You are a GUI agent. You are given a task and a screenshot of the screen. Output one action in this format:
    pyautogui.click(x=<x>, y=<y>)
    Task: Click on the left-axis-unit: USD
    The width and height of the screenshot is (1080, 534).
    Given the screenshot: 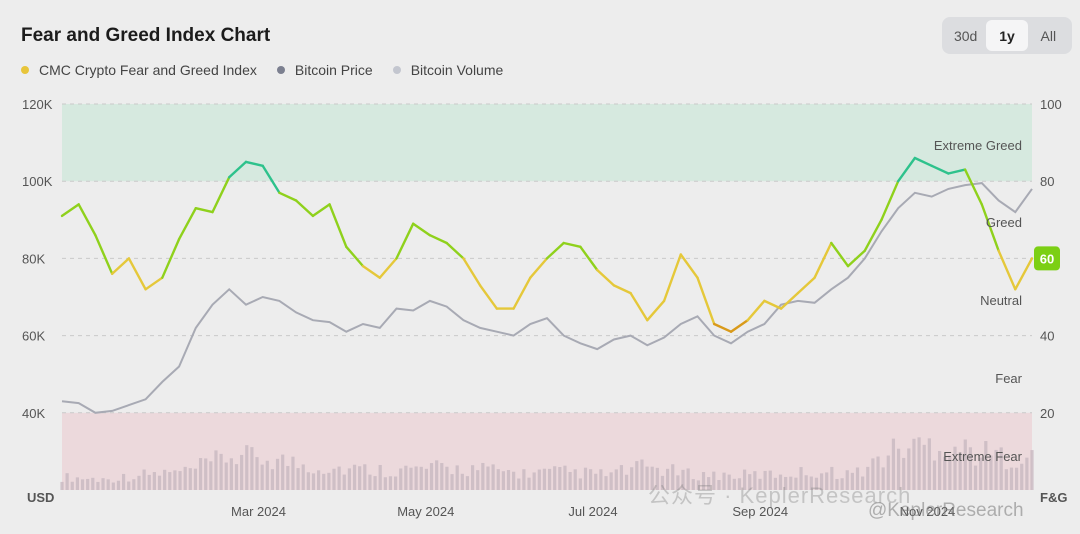 What is the action you would take?
    pyautogui.click(x=40, y=497)
    